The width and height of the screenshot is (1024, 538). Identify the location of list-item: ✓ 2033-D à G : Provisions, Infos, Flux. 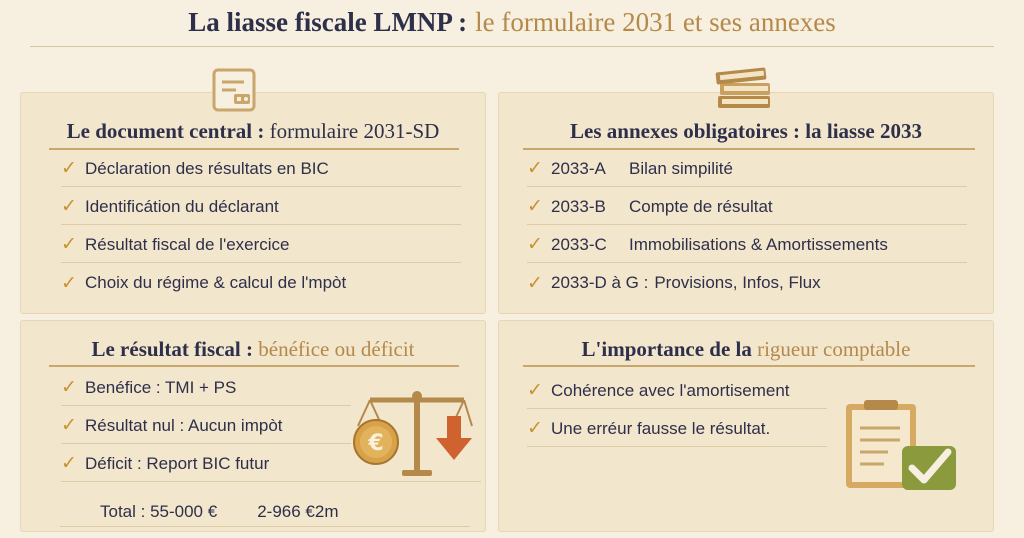
(747, 283).